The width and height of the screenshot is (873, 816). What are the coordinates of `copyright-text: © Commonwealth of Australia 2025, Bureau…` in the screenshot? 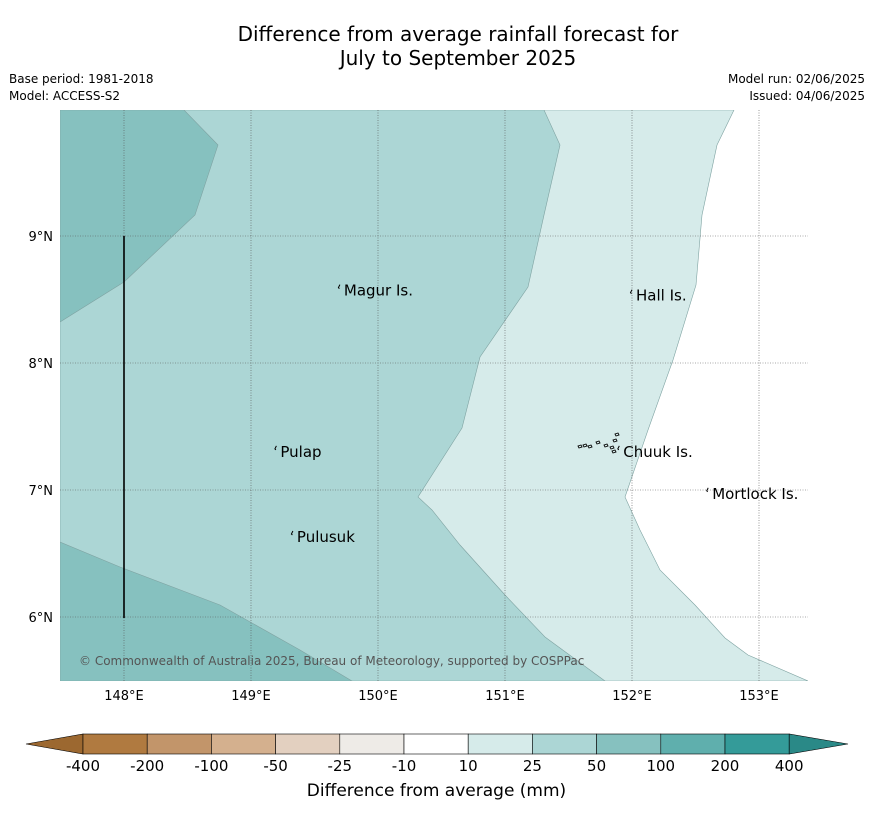 It's located at (331, 661).